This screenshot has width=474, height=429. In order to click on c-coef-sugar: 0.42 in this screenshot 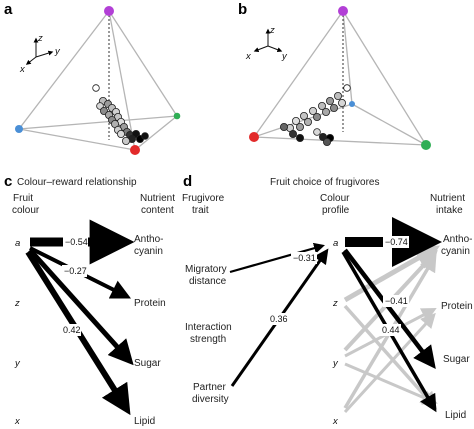, I will do `click(72, 330)`.